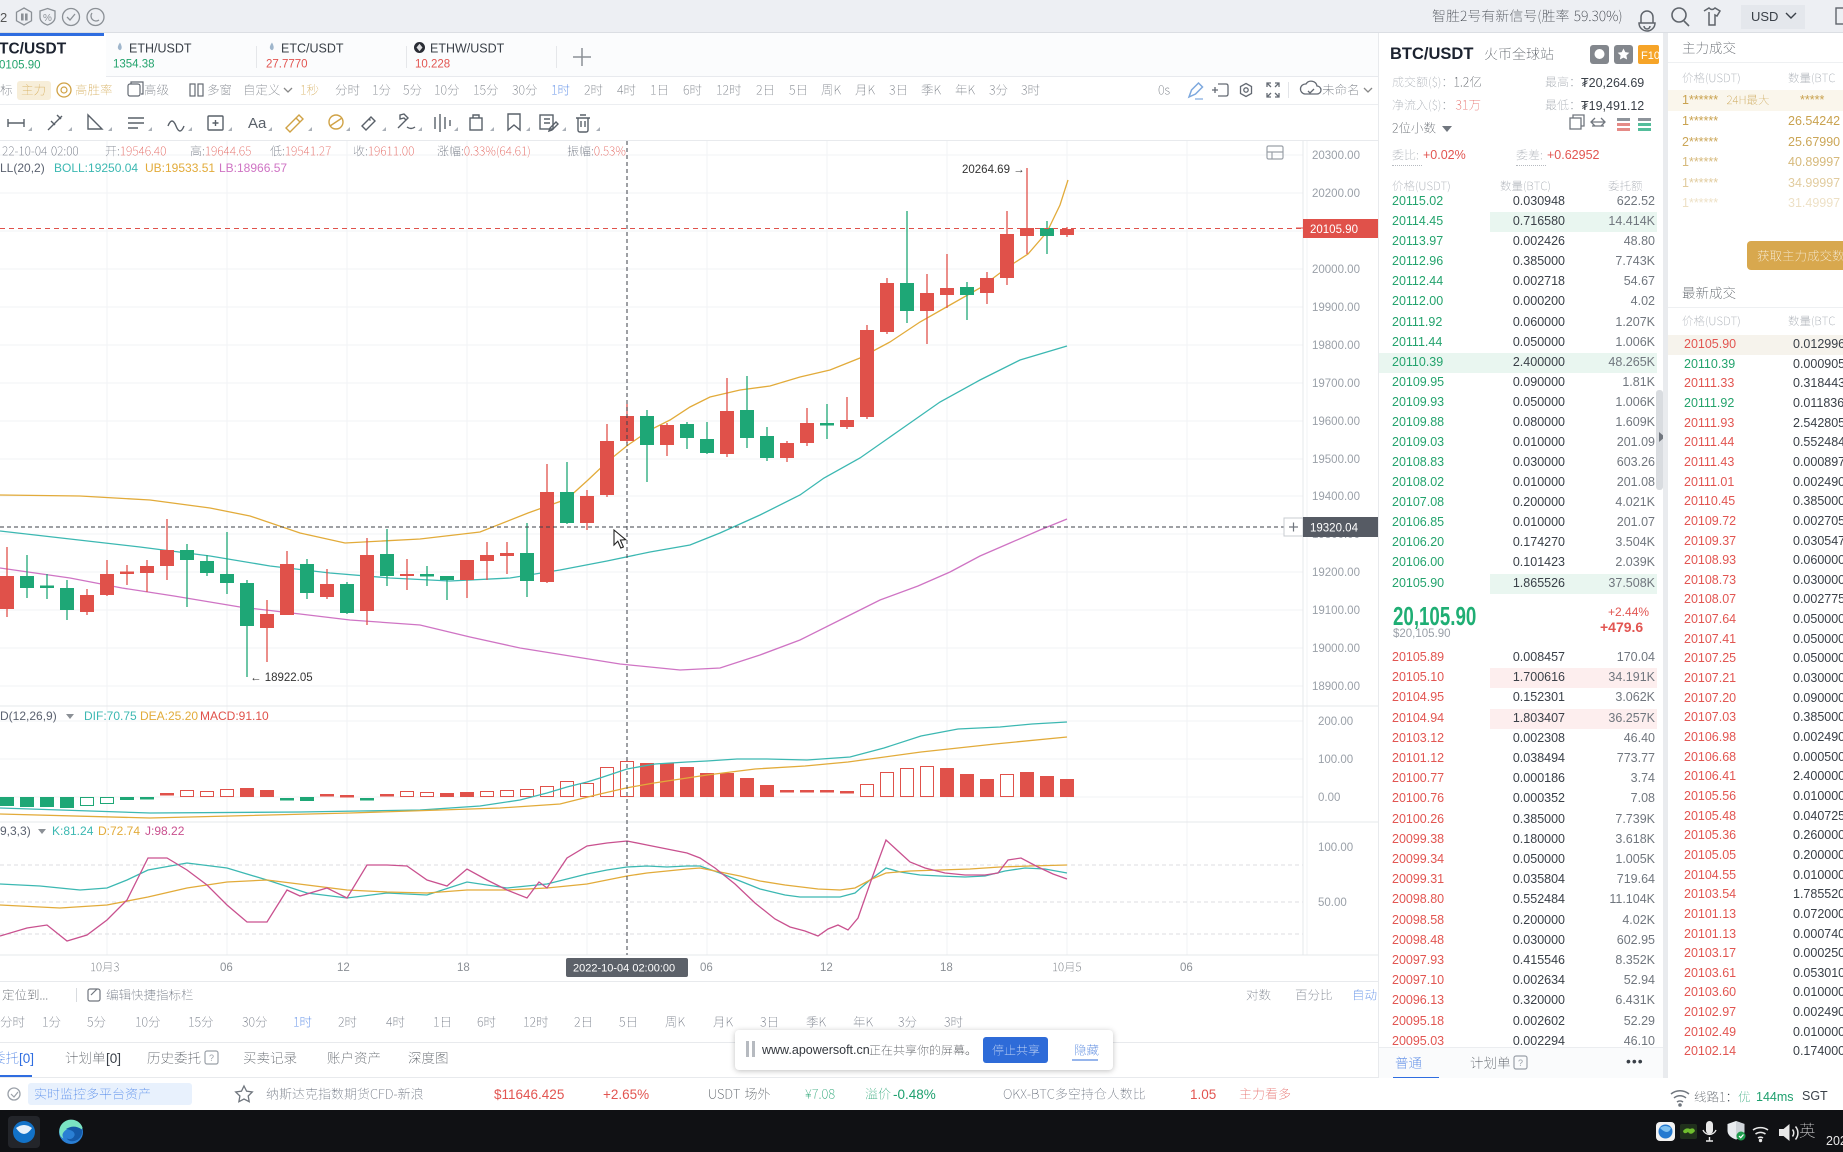 The image size is (1843, 1152). What do you see at coordinates (281, 678) in the screenshot?
I see `svg-text: ← 18922.05` at bounding box center [281, 678].